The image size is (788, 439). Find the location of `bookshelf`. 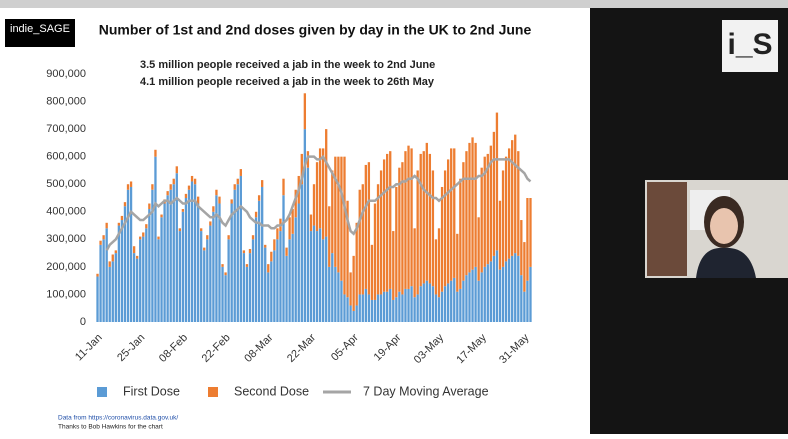

bookshelf is located at coordinates (667, 229).